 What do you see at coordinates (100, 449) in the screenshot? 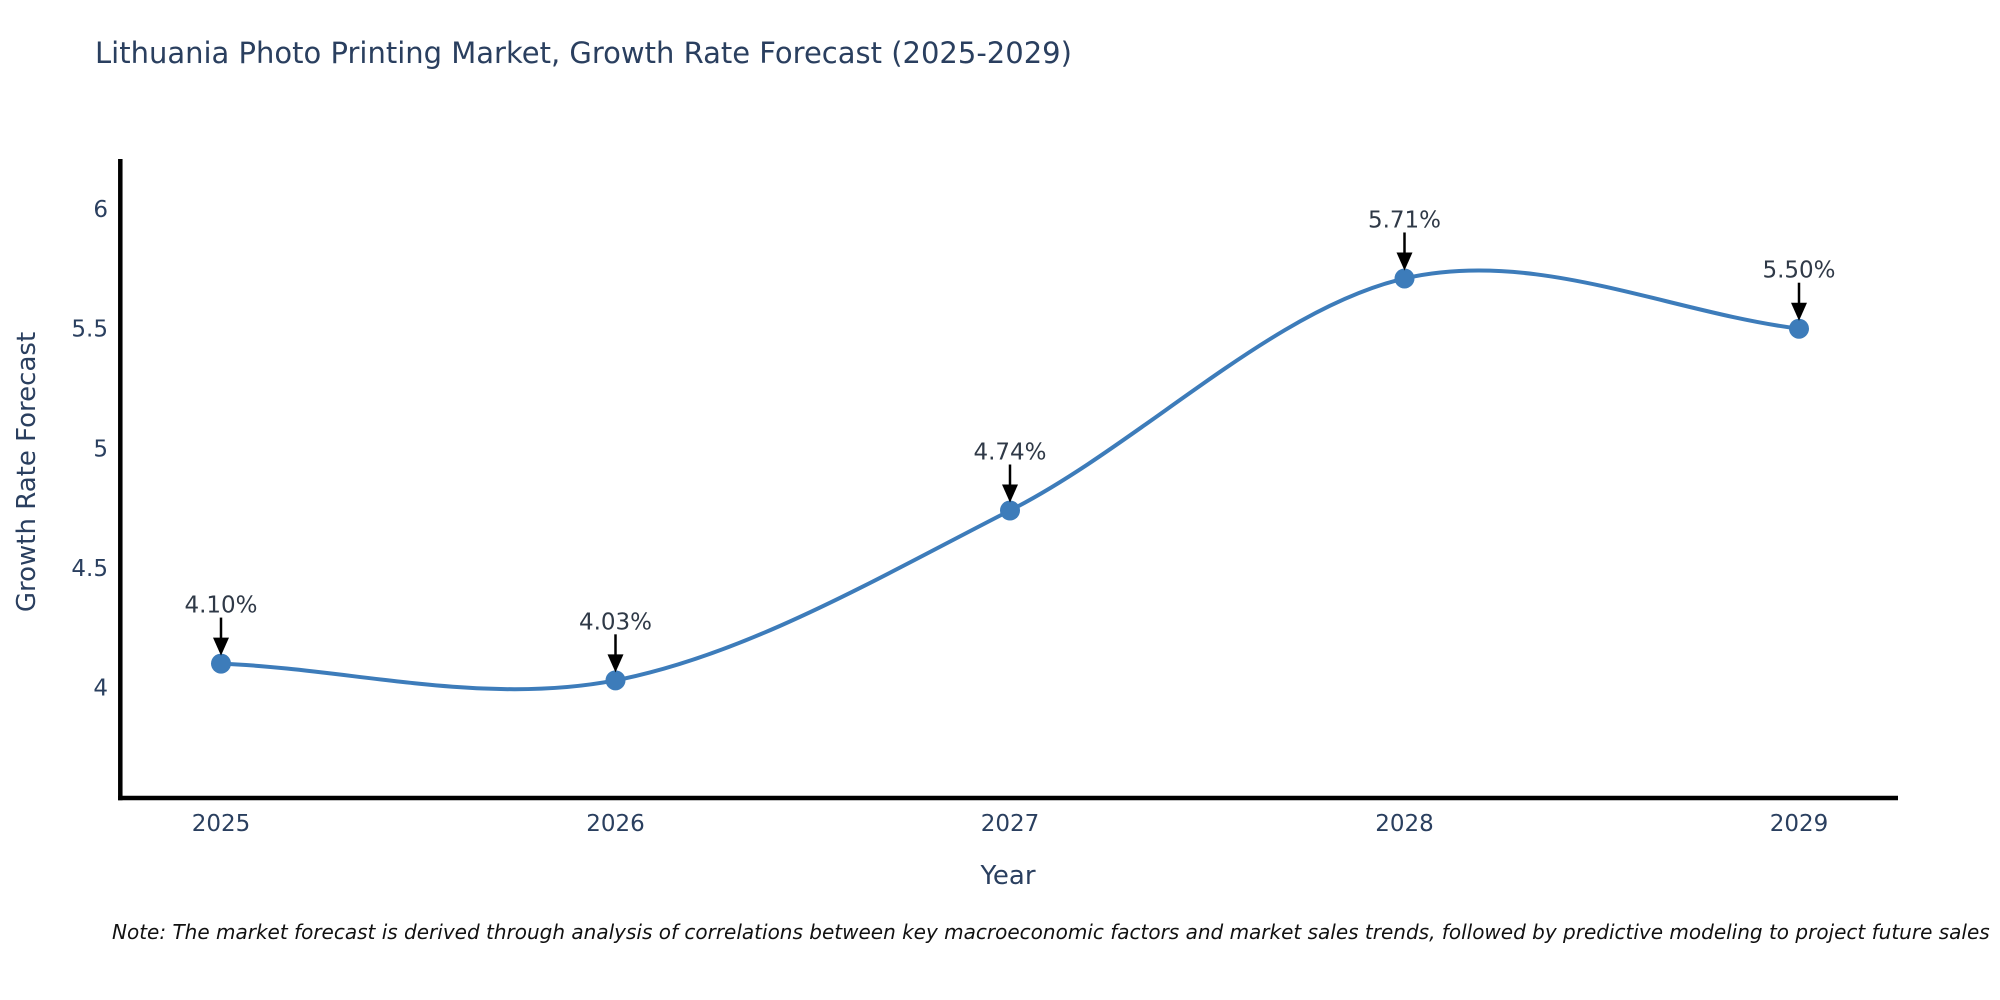
I see `y-tick-label-5: 5` at bounding box center [100, 449].